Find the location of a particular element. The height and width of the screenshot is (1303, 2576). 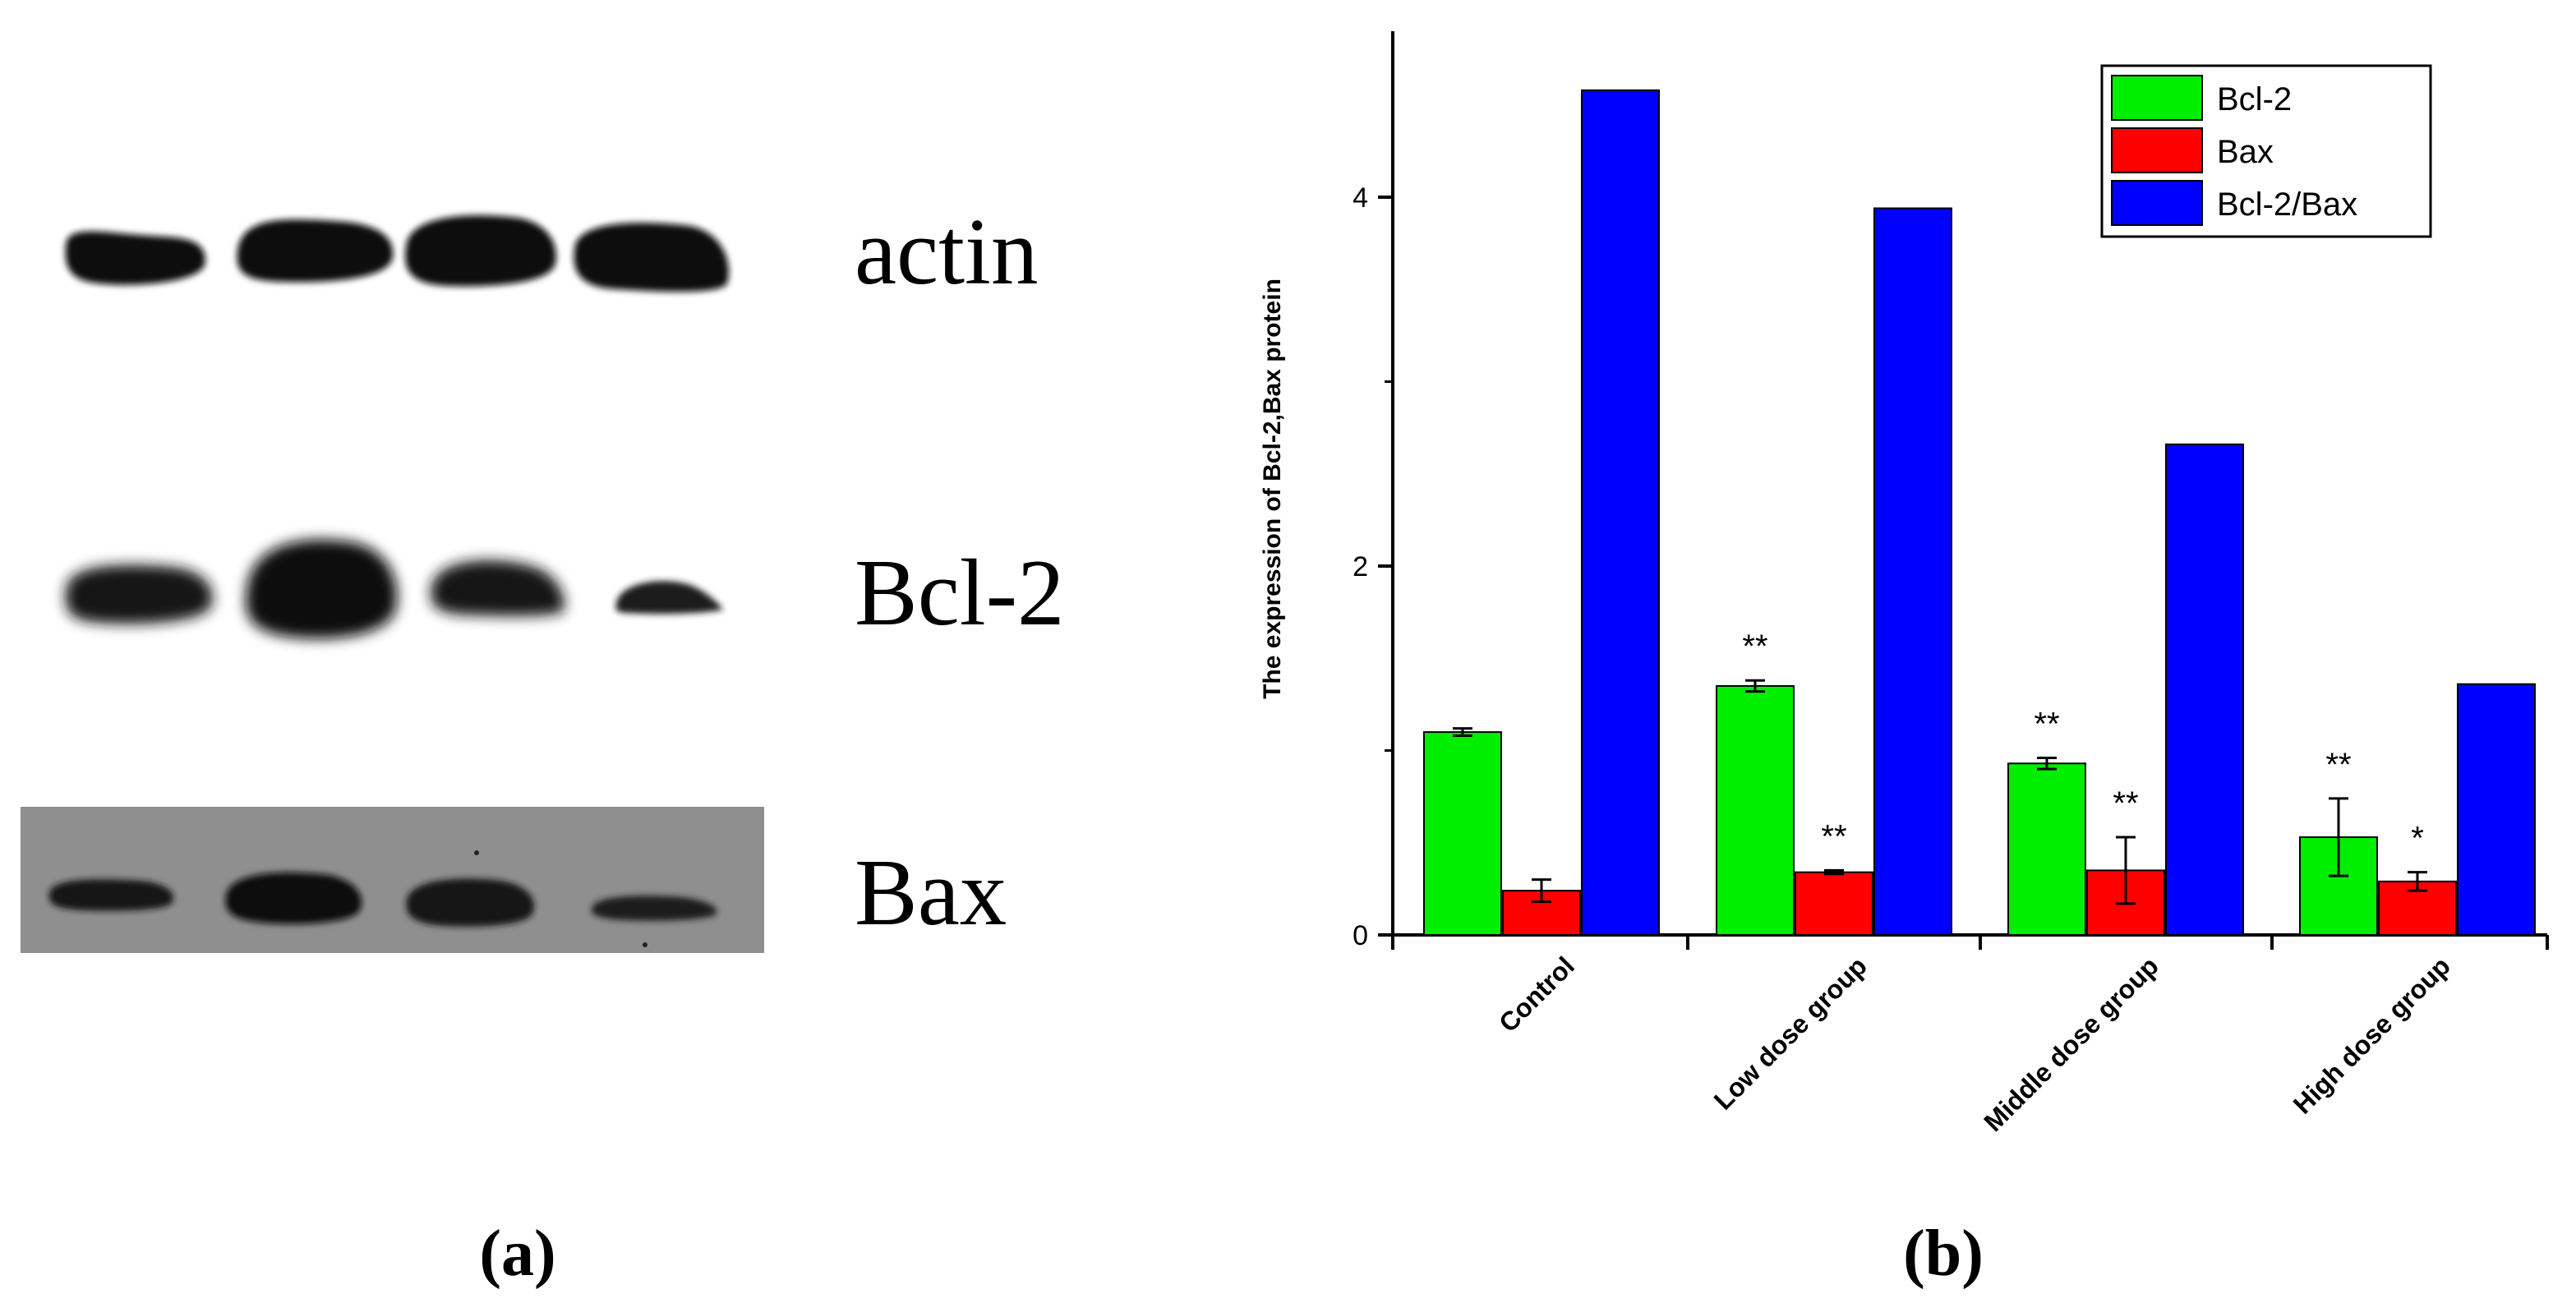

chart-error-bars is located at coordinates (1940, 792).